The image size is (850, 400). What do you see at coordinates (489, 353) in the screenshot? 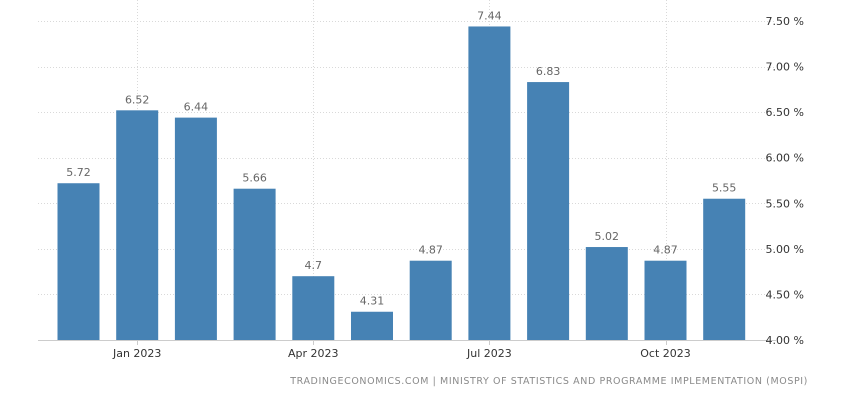
I see `x-tick-label: Jul 2023` at bounding box center [489, 353].